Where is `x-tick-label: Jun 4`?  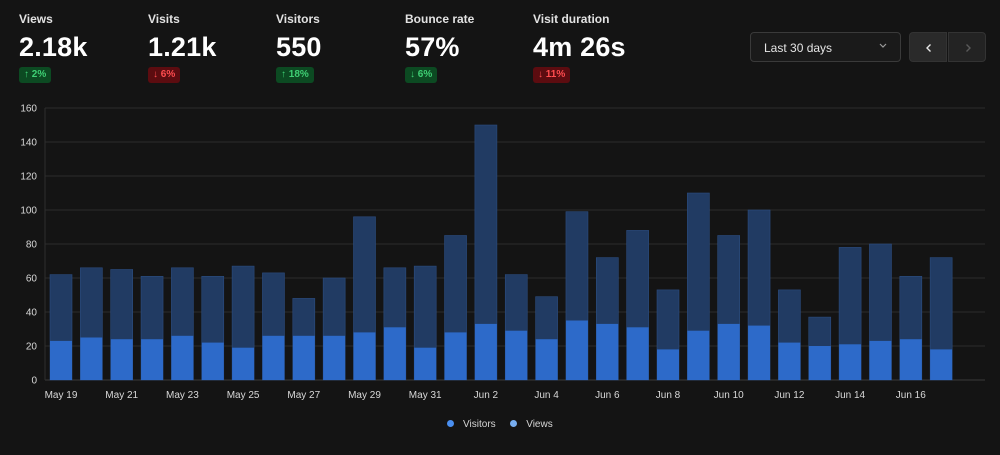
x-tick-label: Jun 4 is located at coordinates (546, 395).